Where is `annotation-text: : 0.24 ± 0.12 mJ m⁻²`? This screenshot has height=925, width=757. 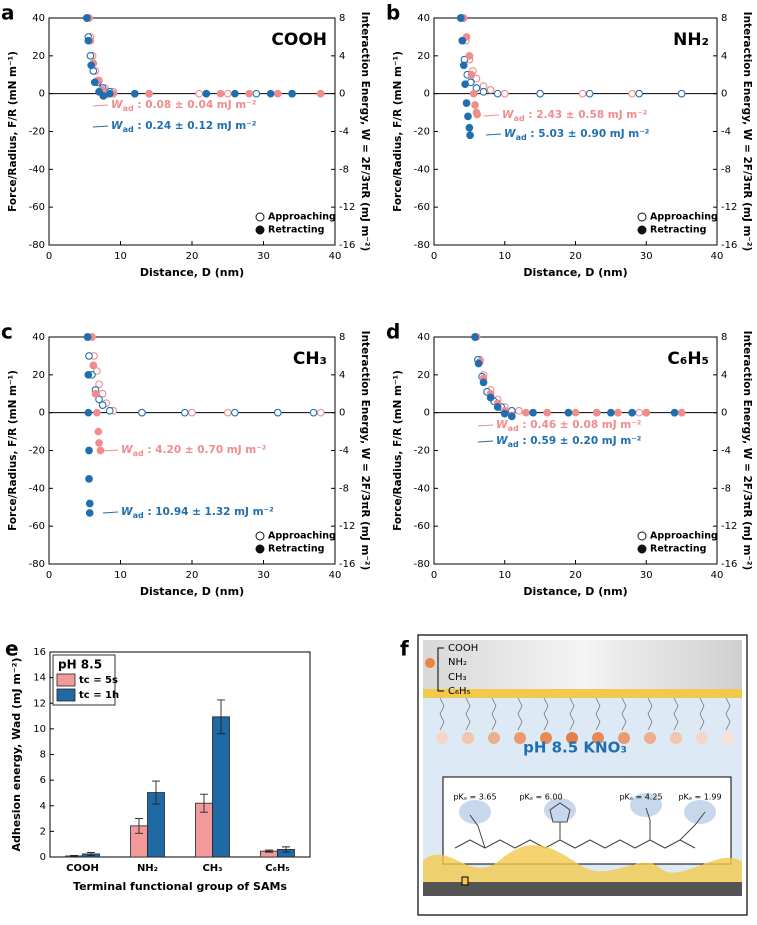
annotation-text: : 0.24 ± 0.12 mJ m⁻² is located at coordinates (195, 126).